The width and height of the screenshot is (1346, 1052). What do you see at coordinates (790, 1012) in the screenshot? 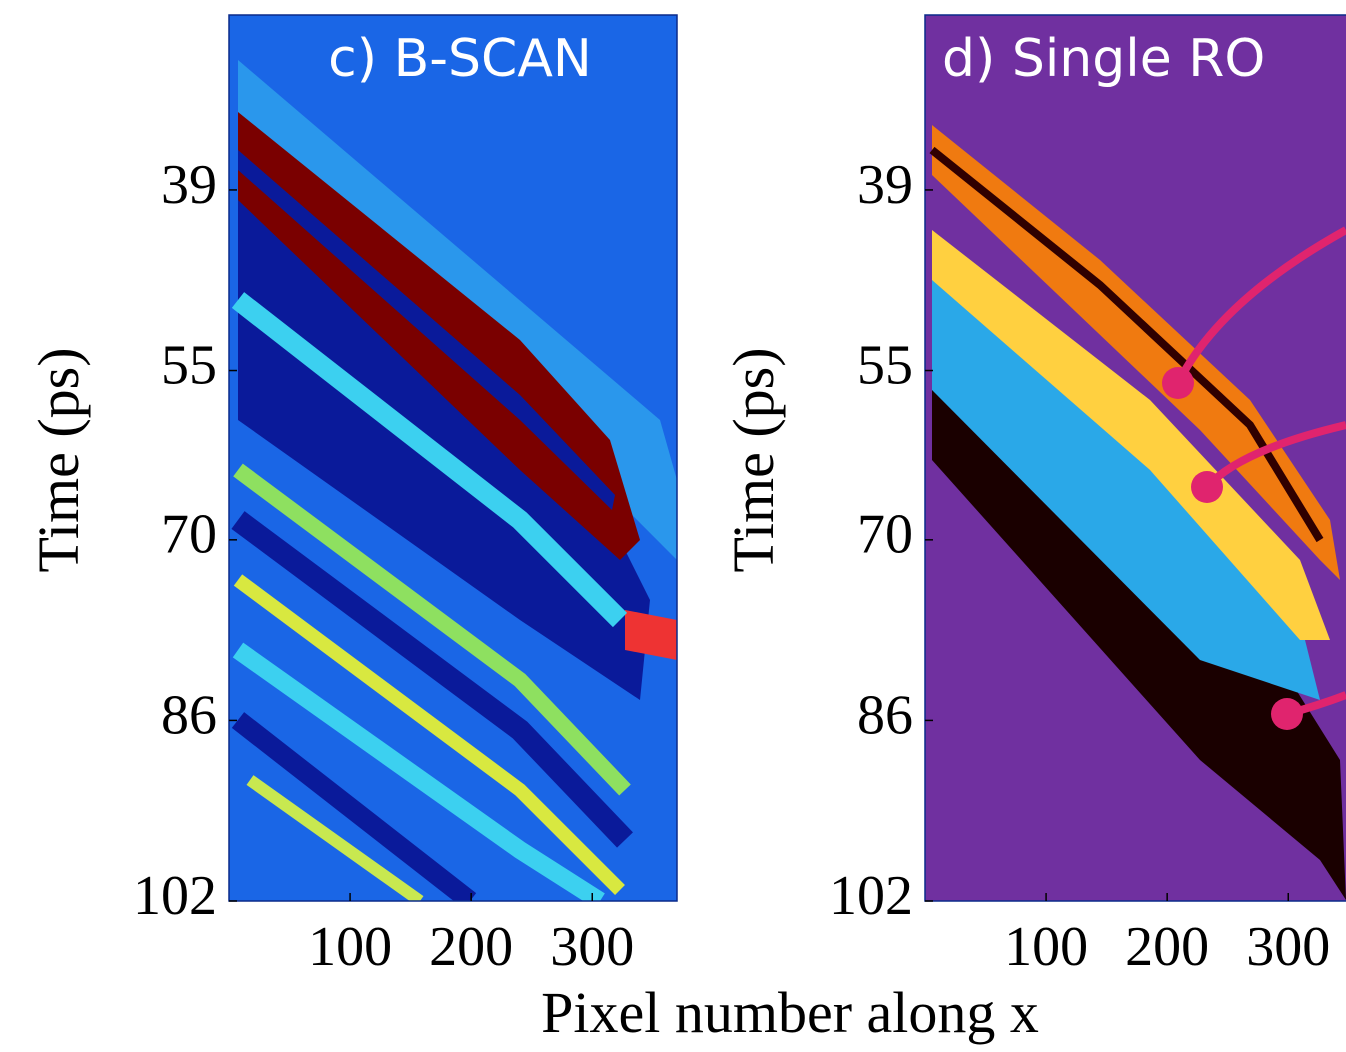
I see `x-axis-label: Pixel number along x` at bounding box center [790, 1012].